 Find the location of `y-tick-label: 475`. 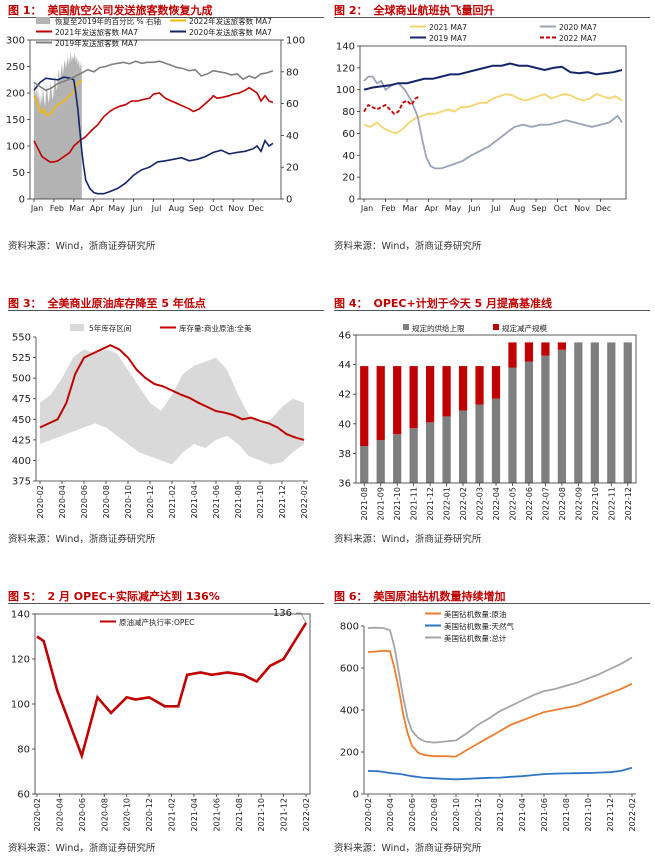

y-tick-label: 475 is located at coordinates (21, 399).